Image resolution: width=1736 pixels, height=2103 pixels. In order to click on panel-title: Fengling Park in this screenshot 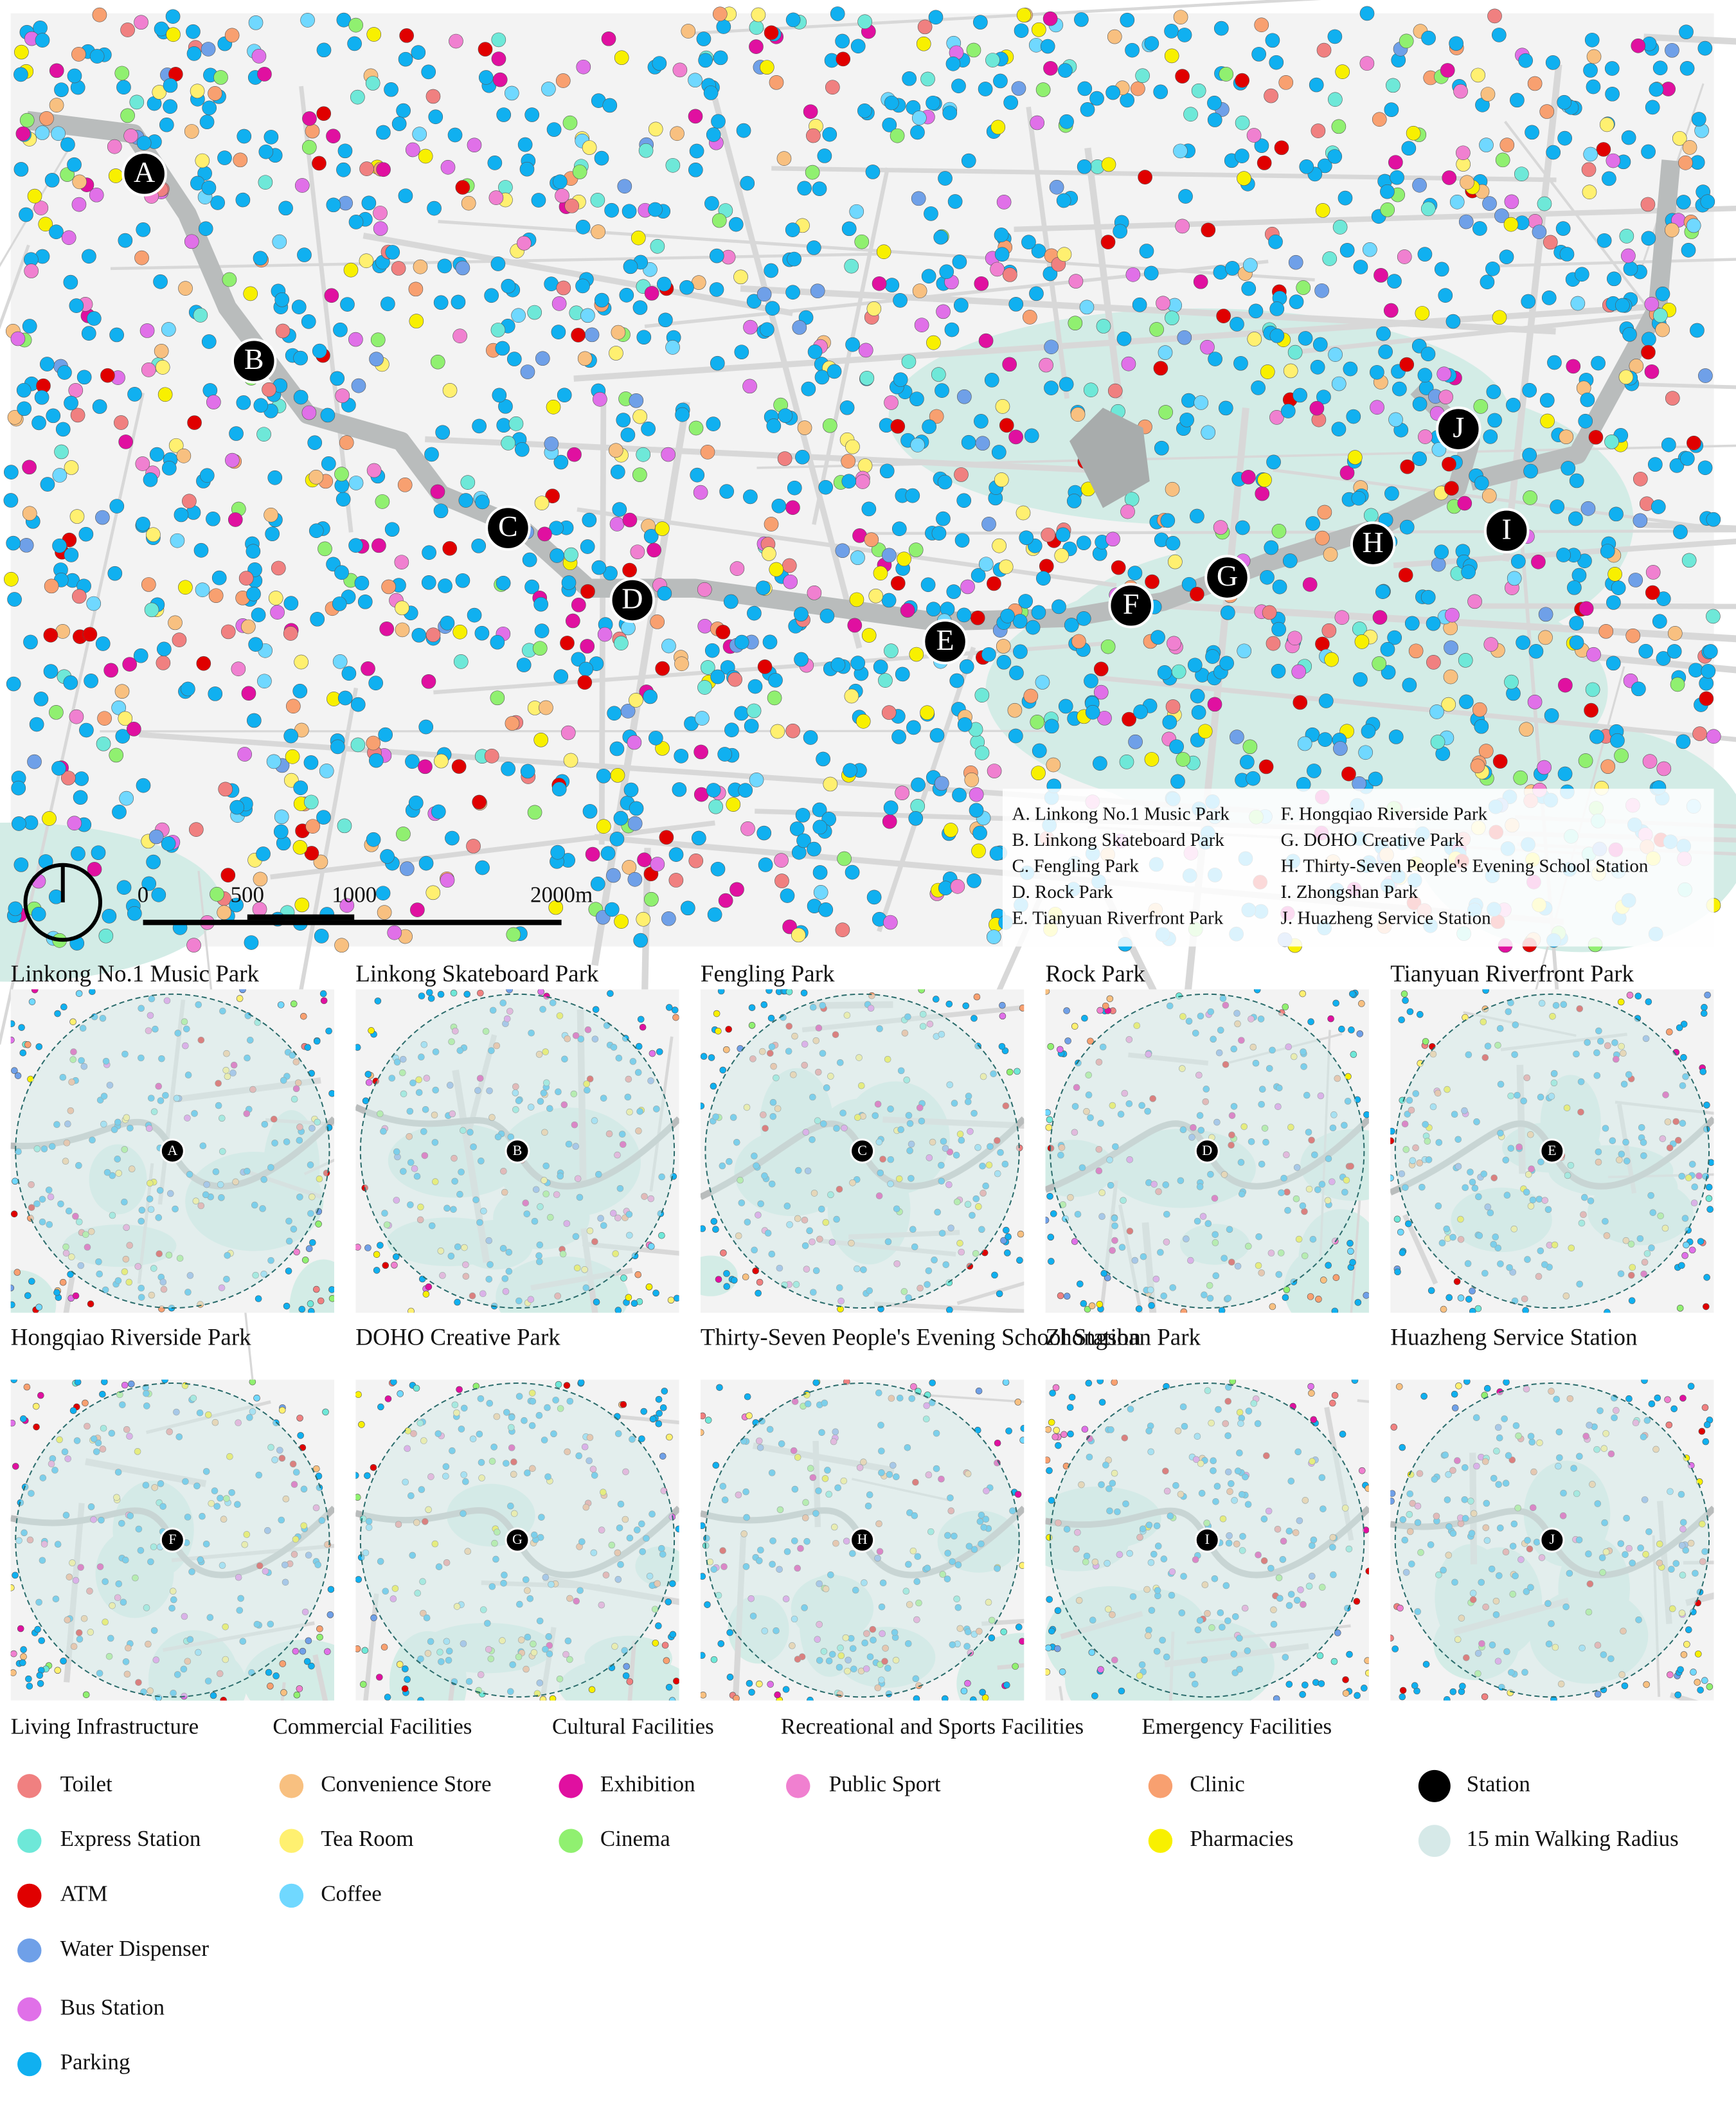, I will do `click(768, 974)`.